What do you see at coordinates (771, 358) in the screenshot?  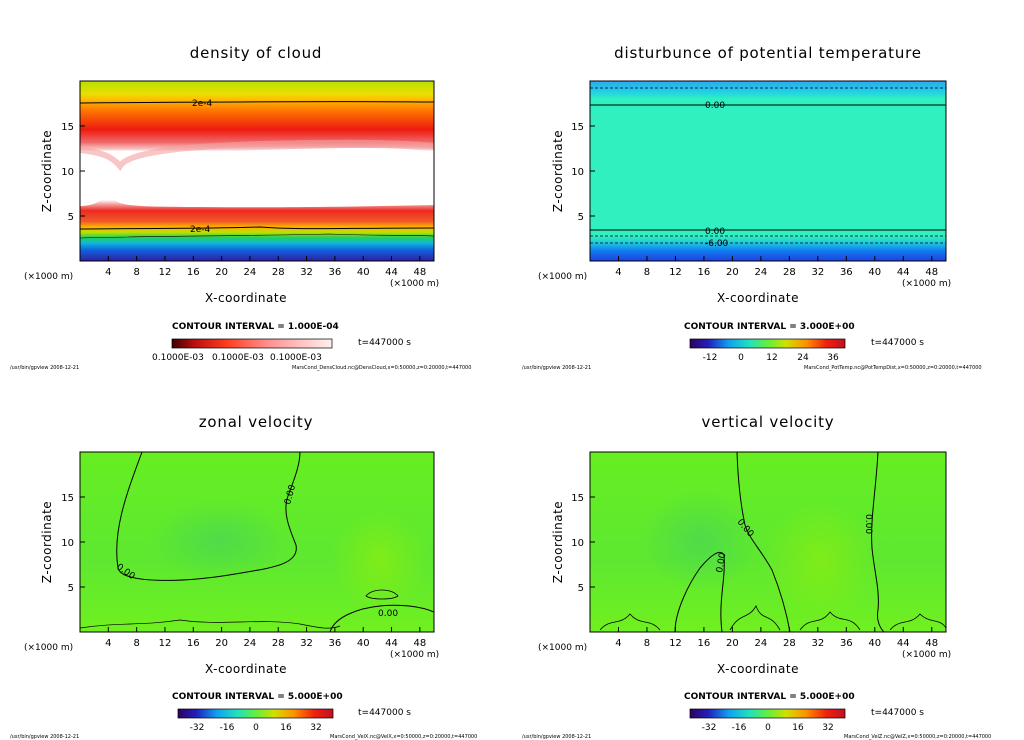 I see `colorbar-tick: 12` at bounding box center [771, 358].